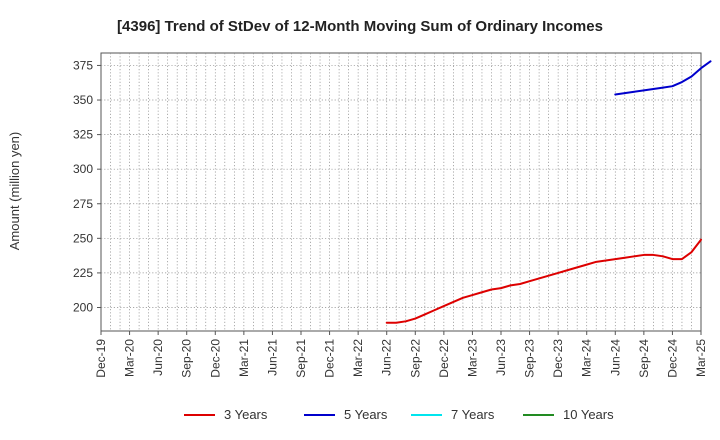 This screenshot has width=720, height=440. Describe the element at coordinates (244, 358) in the screenshot. I see `x-tick-label: Mar-21` at that location.